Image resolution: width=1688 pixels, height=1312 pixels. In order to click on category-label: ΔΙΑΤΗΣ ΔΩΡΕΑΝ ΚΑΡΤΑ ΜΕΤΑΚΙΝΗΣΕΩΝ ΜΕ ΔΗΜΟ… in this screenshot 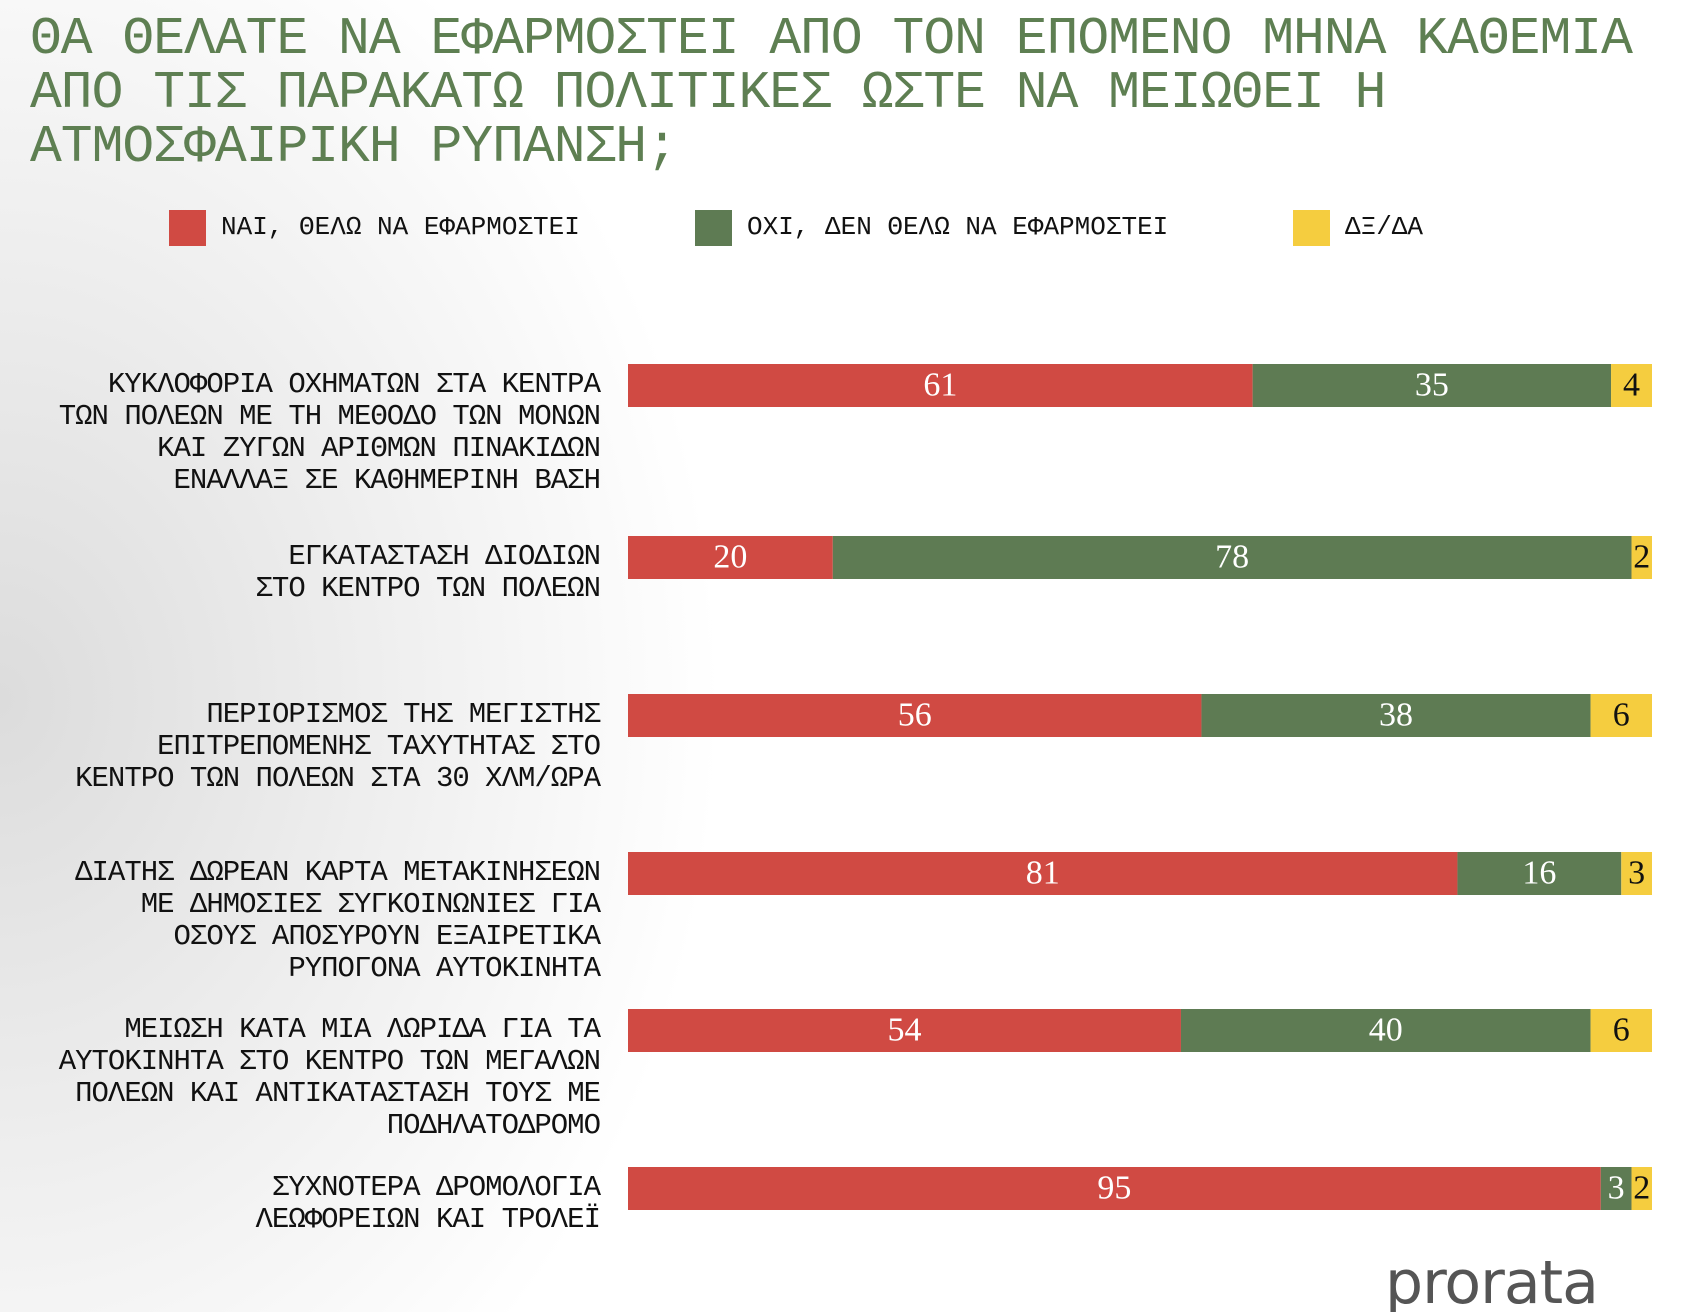, I will do `click(338, 920)`.